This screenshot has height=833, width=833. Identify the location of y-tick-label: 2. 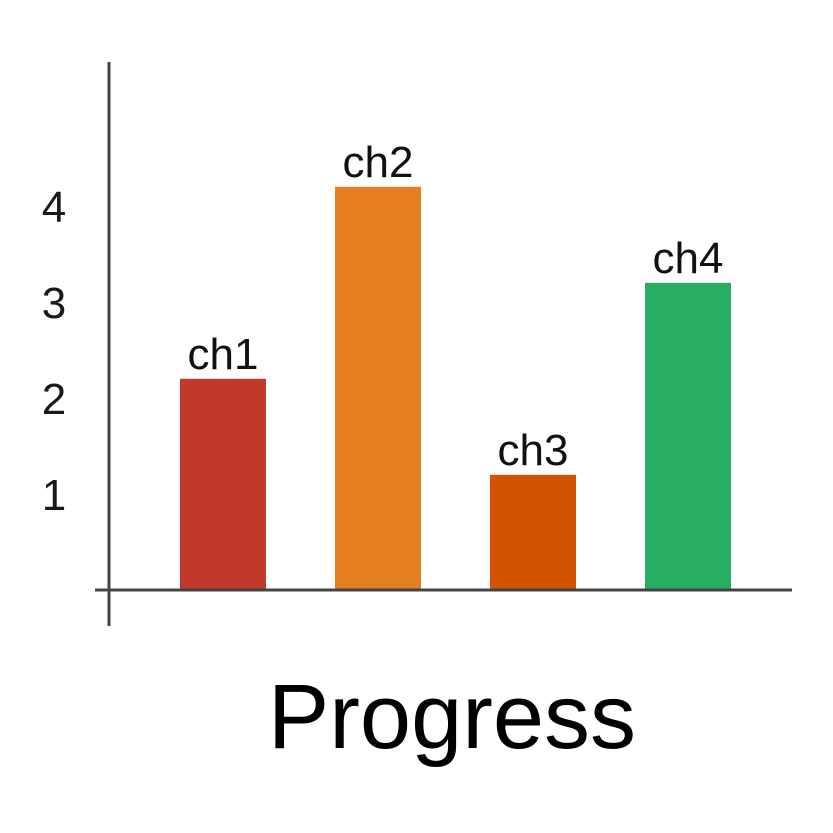
(54, 399).